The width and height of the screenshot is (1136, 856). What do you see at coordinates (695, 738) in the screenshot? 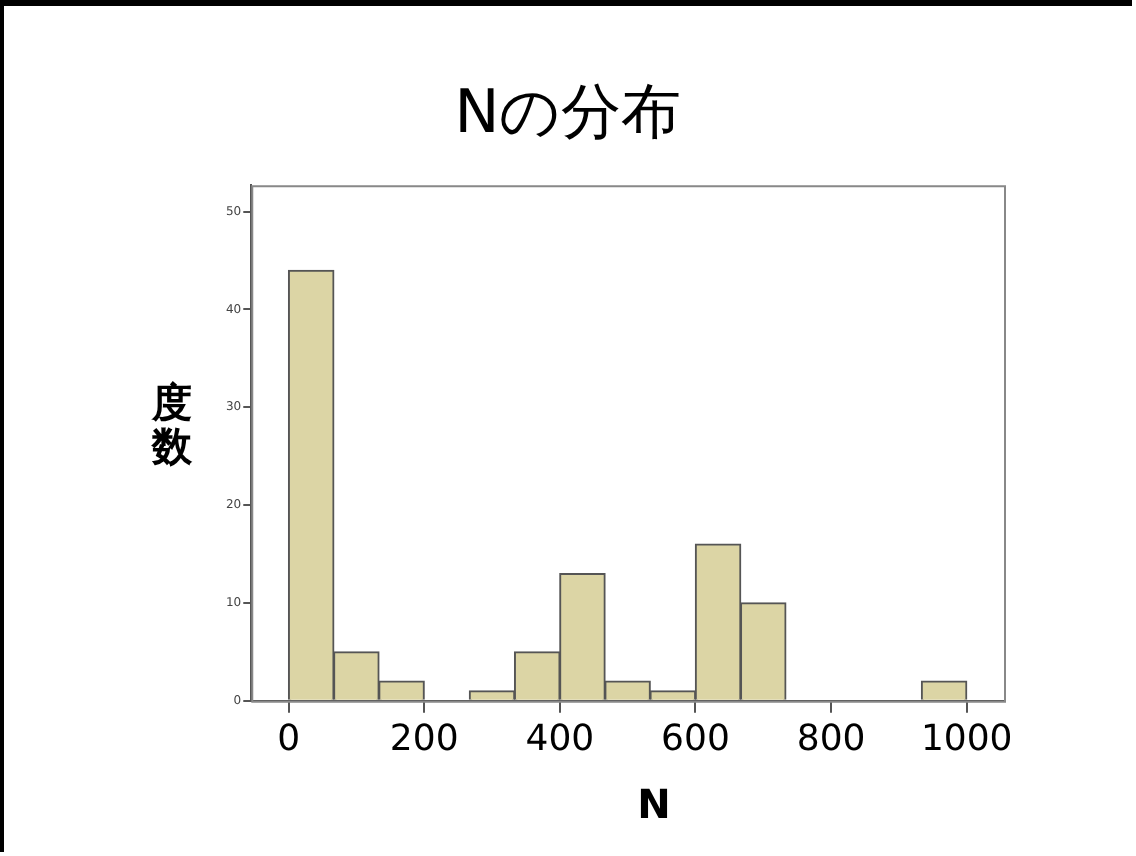
I see `x-tick-label: 600` at bounding box center [695, 738].